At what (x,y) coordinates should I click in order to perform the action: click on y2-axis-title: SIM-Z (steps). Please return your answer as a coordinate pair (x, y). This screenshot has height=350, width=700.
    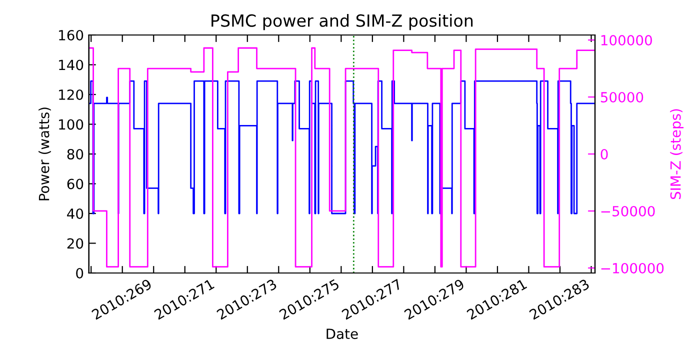
    Looking at the image, I should click on (677, 154).